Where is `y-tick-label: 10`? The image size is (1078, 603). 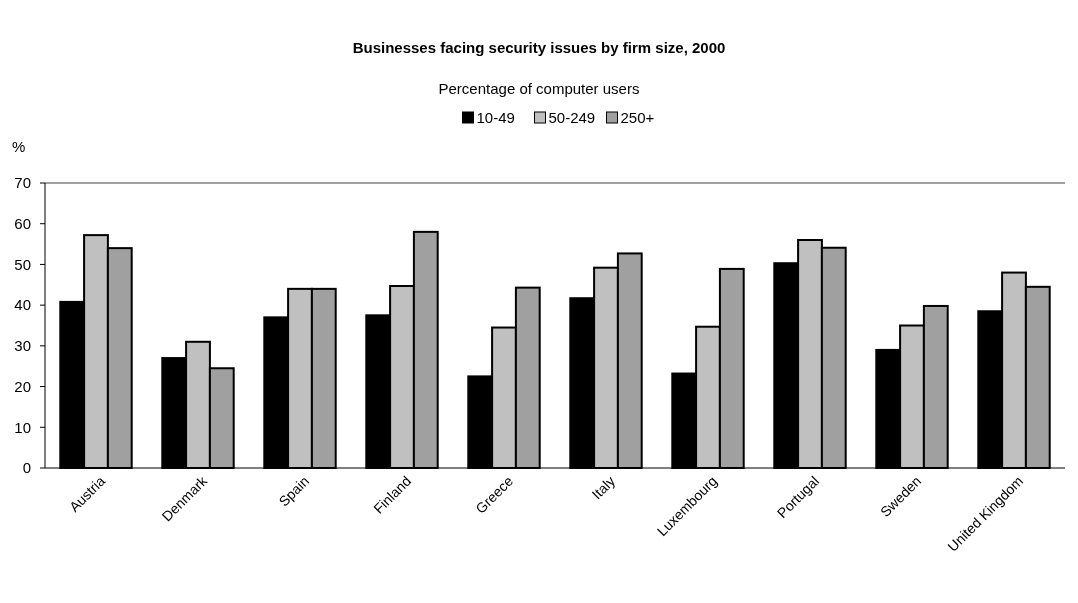
y-tick-label: 10 is located at coordinates (22, 427).